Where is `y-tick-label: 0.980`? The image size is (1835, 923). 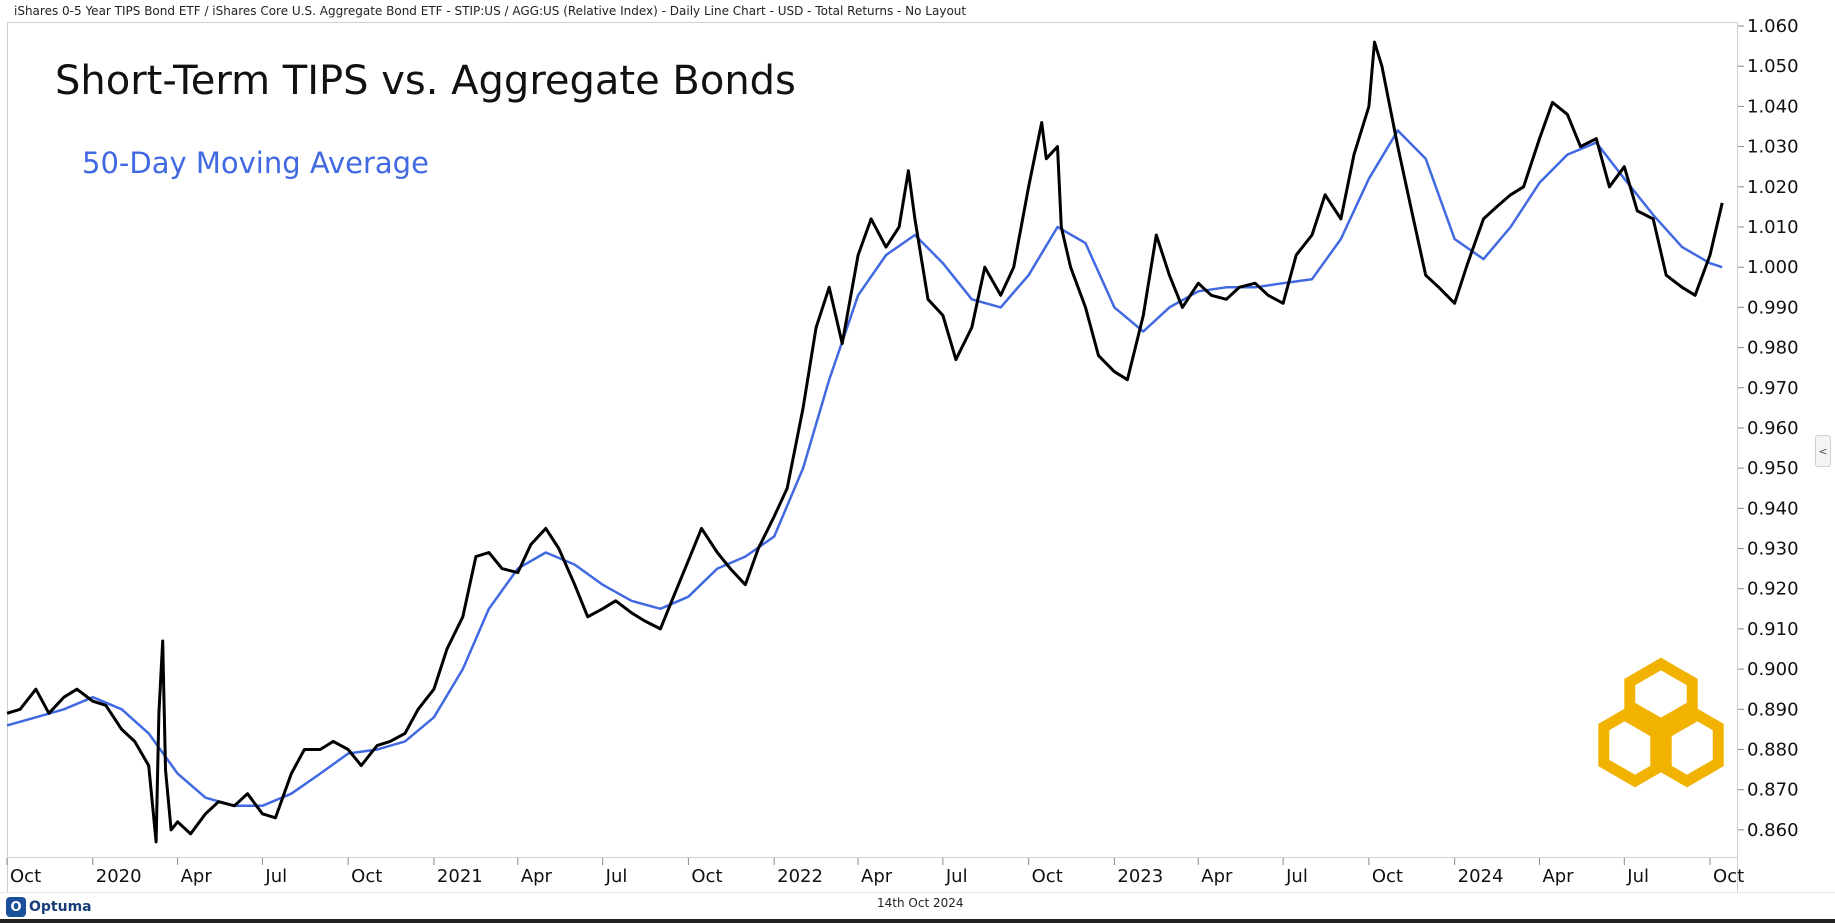 y-tick-label: 0.980 is located at coordinates (1773, 348).